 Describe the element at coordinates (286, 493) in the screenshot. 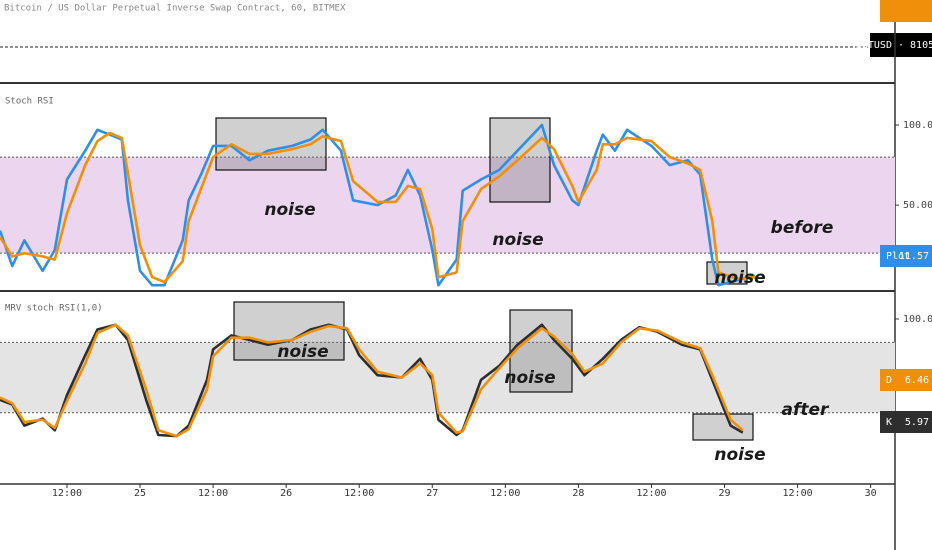

I see `x-tick-label: 26` at that location.